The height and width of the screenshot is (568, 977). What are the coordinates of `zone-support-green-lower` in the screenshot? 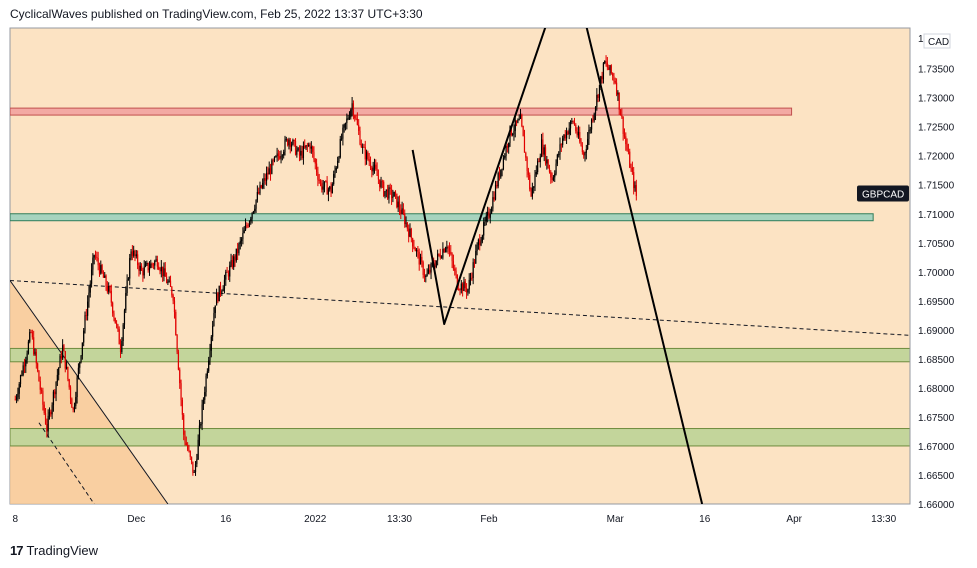 It's located at (460, 437).